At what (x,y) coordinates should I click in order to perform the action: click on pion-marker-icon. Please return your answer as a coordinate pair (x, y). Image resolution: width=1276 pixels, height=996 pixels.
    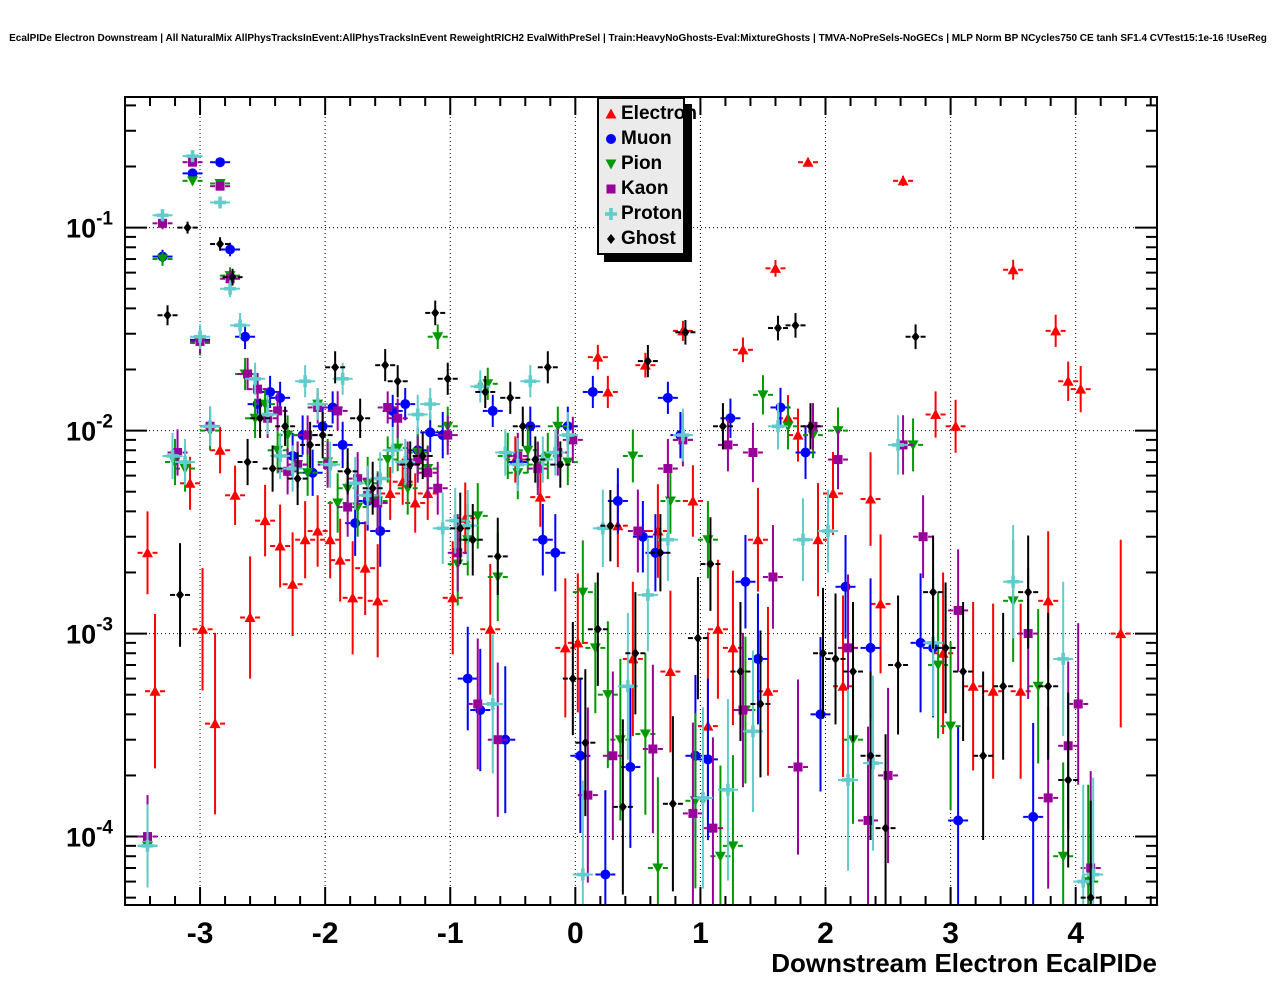
    Looking at the image, I should click on (611, 164).